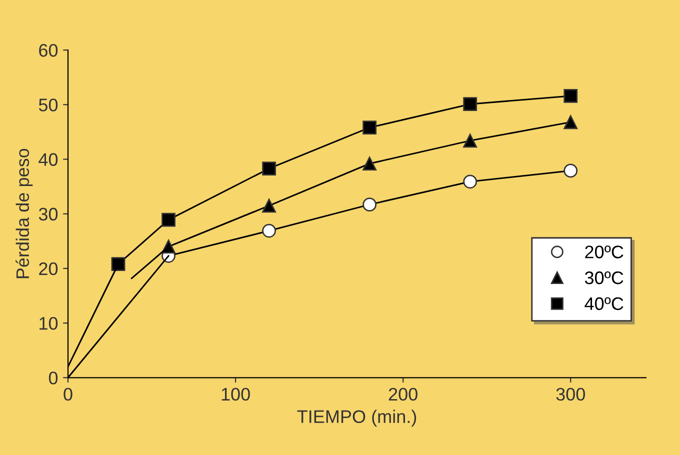  I want to click on y-tick-label: 0, so click(53, 378).